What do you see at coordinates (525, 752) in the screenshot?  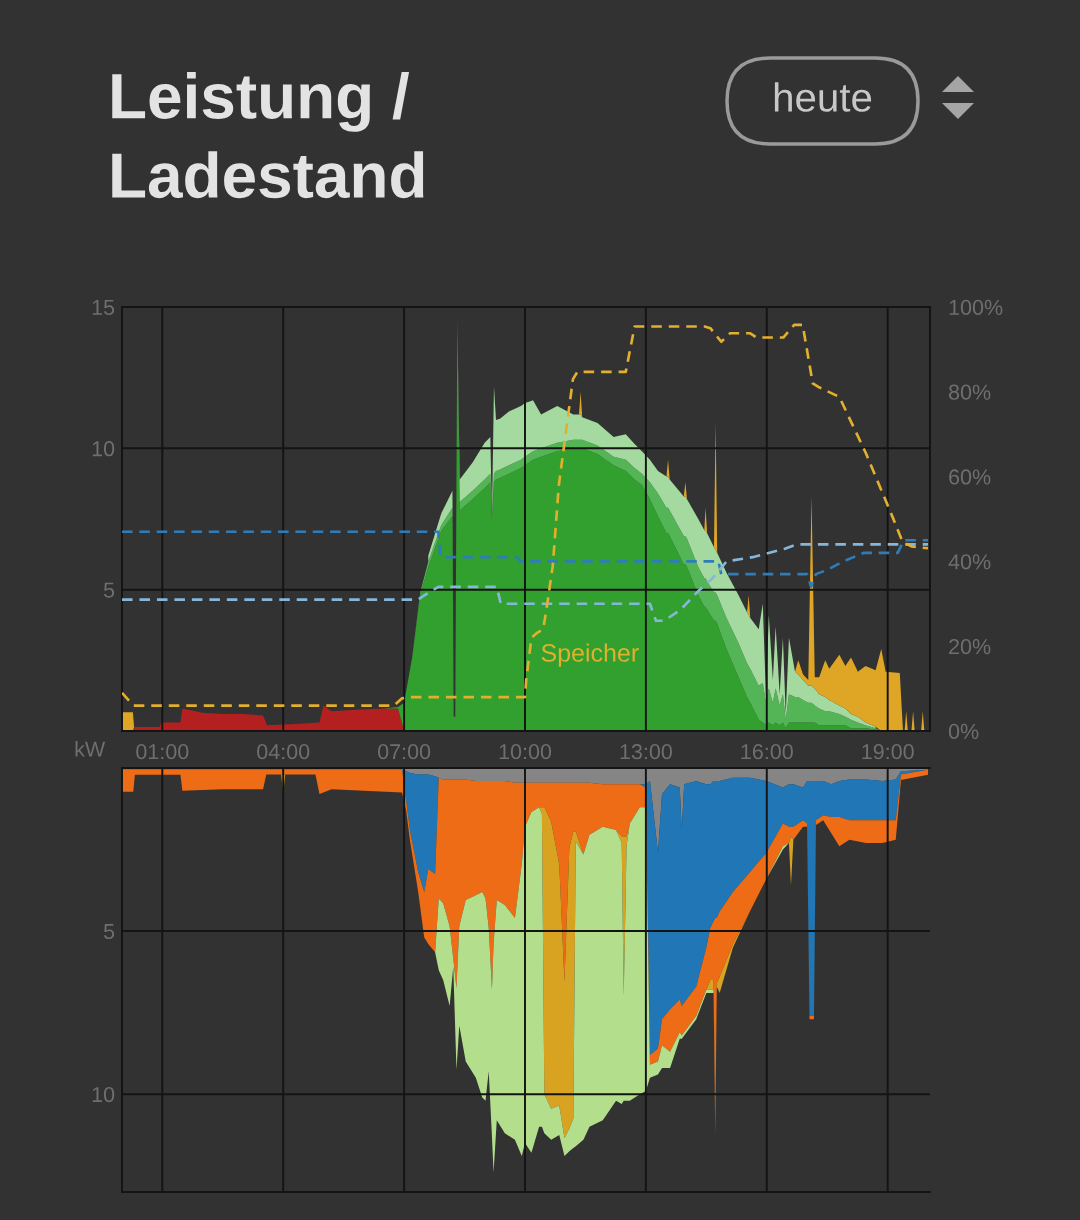 I see `x-tick-label: 10:00` at bounding box center [525, 752].